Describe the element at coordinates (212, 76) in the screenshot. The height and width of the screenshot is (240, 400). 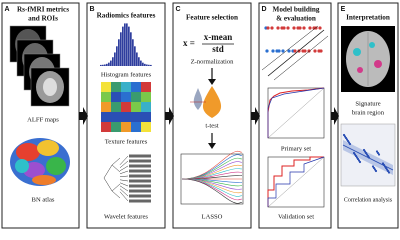
I see `down-arrow` at that location.